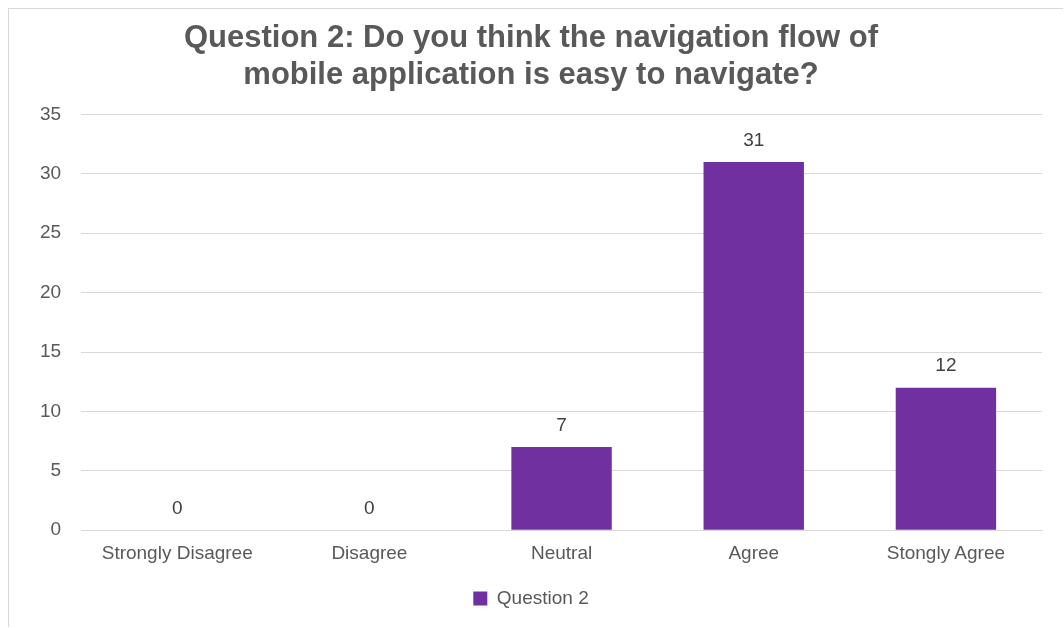 The width and height of the screenshot is (1064, 628). What do you see at coordinates (50, 291) in the screenshot?
I see `y-tick-label: 20` at bounding box center [50, 291].